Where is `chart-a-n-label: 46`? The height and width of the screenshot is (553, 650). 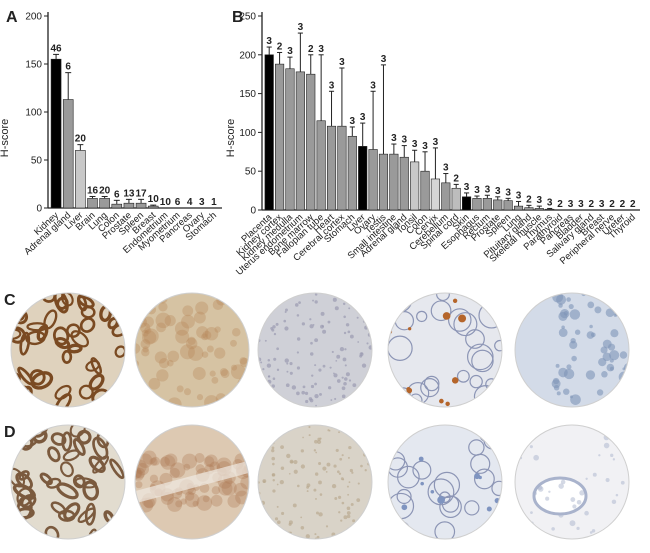
chart-a-n-label: 46 is located at coordinates (57, 48).